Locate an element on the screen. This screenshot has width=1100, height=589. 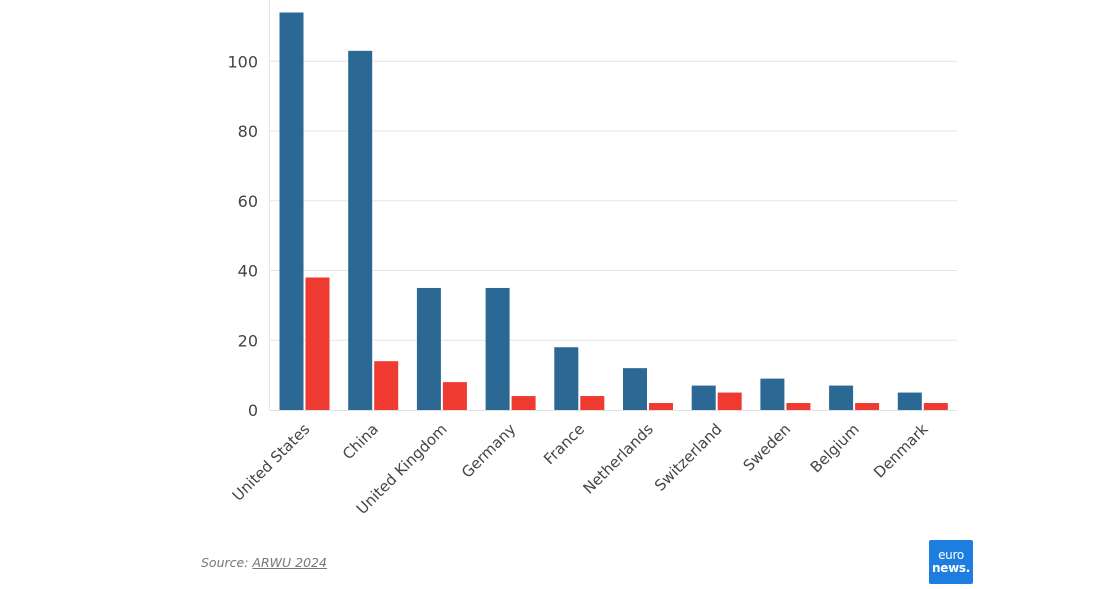
logo-text-bottom: news. is located at coordinates (951, 568).